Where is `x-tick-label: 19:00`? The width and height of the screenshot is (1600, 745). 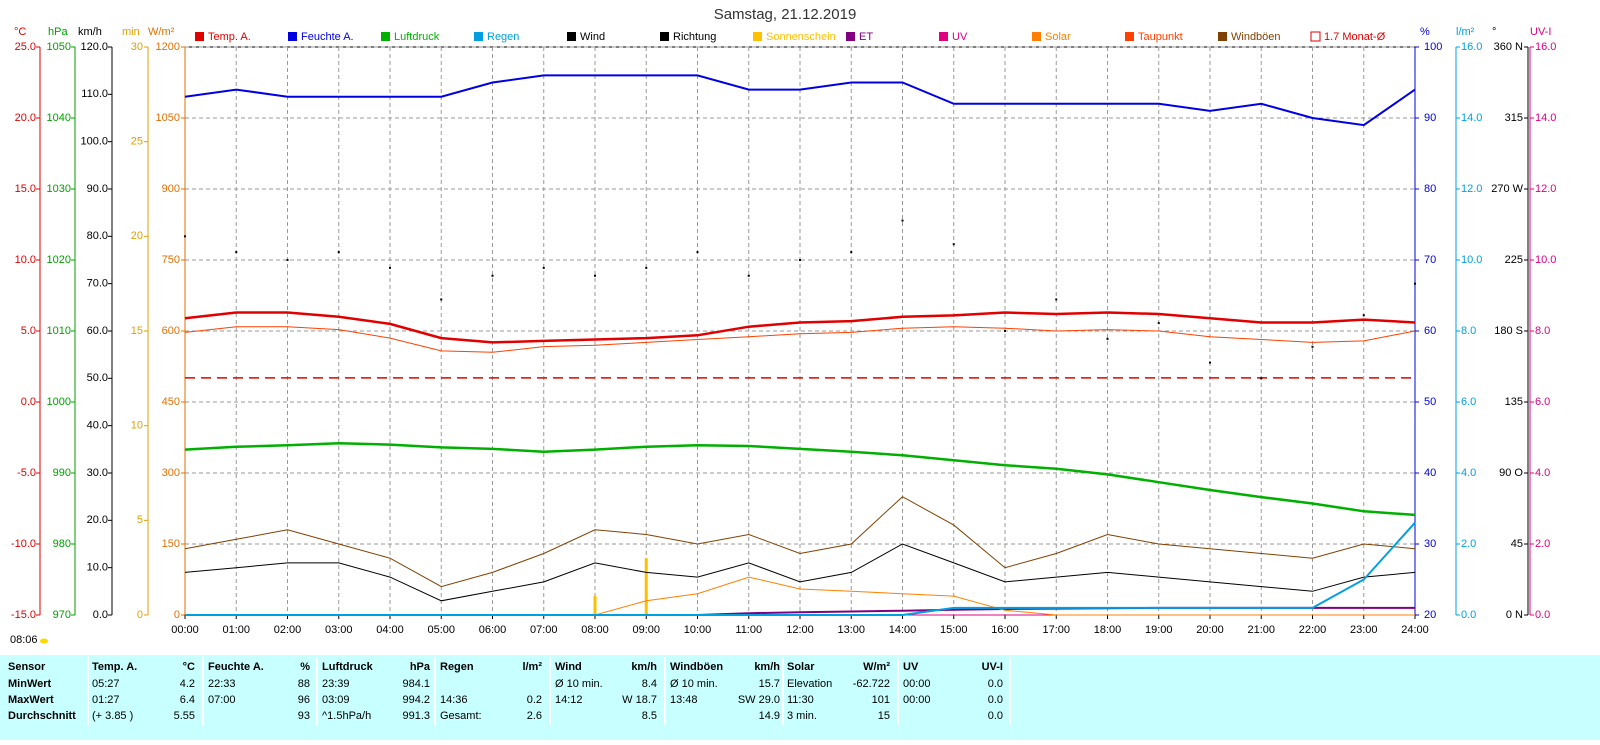
x-tick-label: 19:00 is located at coordinates (1159, 630).